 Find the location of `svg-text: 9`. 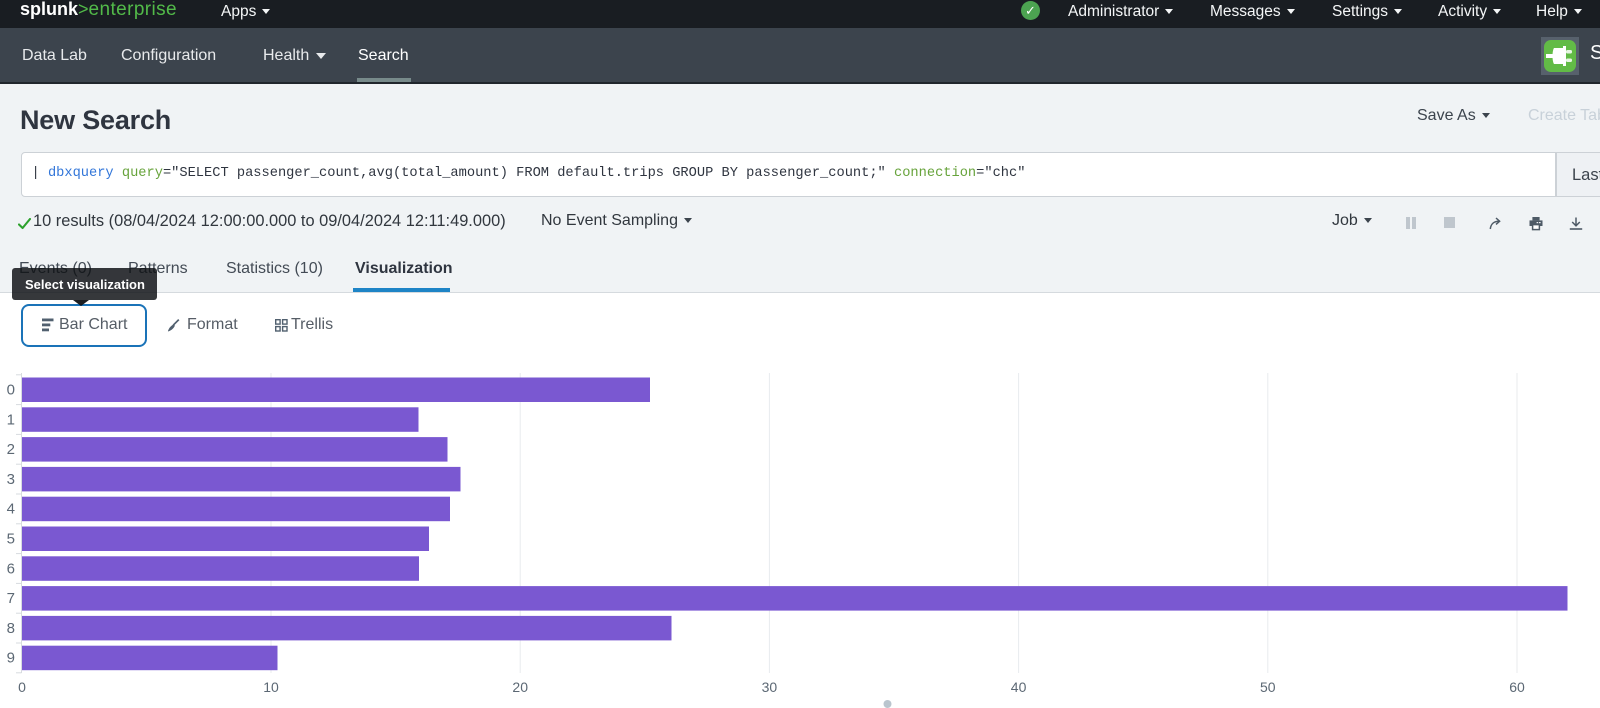

svg-text: 9 is located at coordinates (11, 658).